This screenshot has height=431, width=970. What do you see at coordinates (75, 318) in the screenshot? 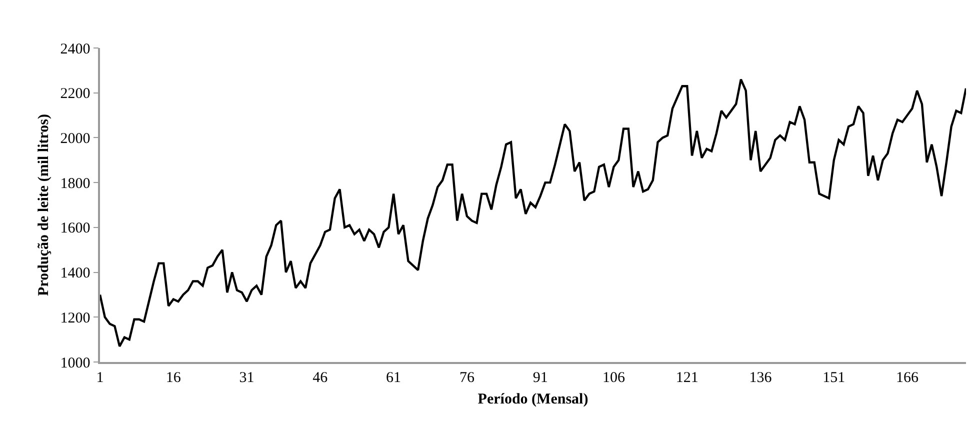
I see `y-tick-label: 1200` at bounding box center [75, 318].